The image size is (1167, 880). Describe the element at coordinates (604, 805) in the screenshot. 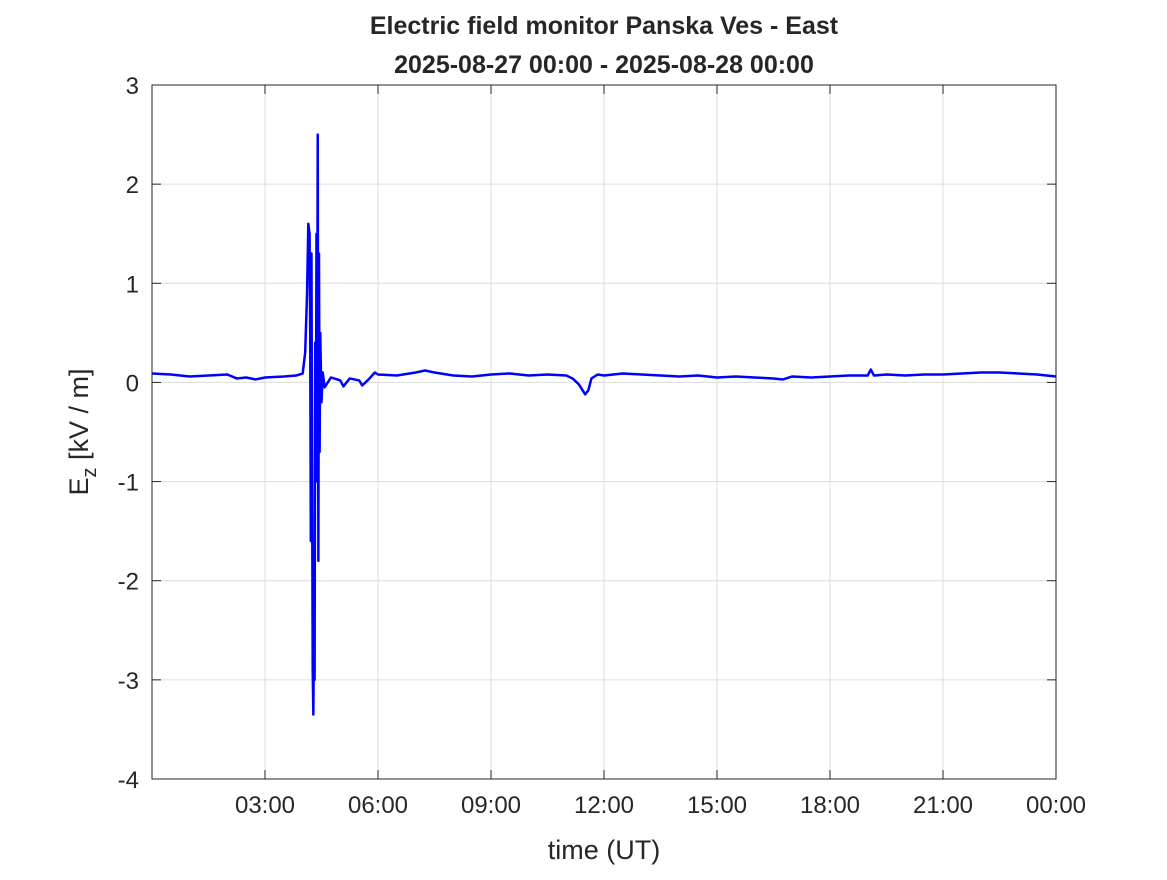

I see `x-tick-label: 12:00` at that location.